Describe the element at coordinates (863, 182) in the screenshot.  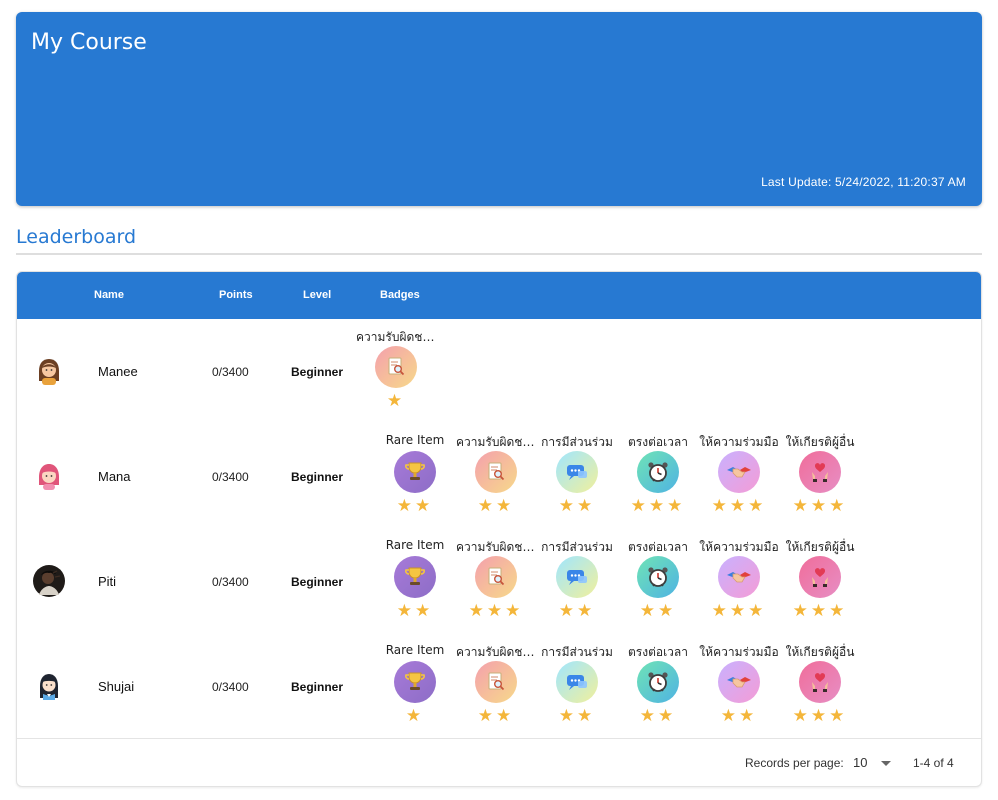
I see `last-update-text: Last Update: 5/24/2022, 11:20:37 AM` at that location.